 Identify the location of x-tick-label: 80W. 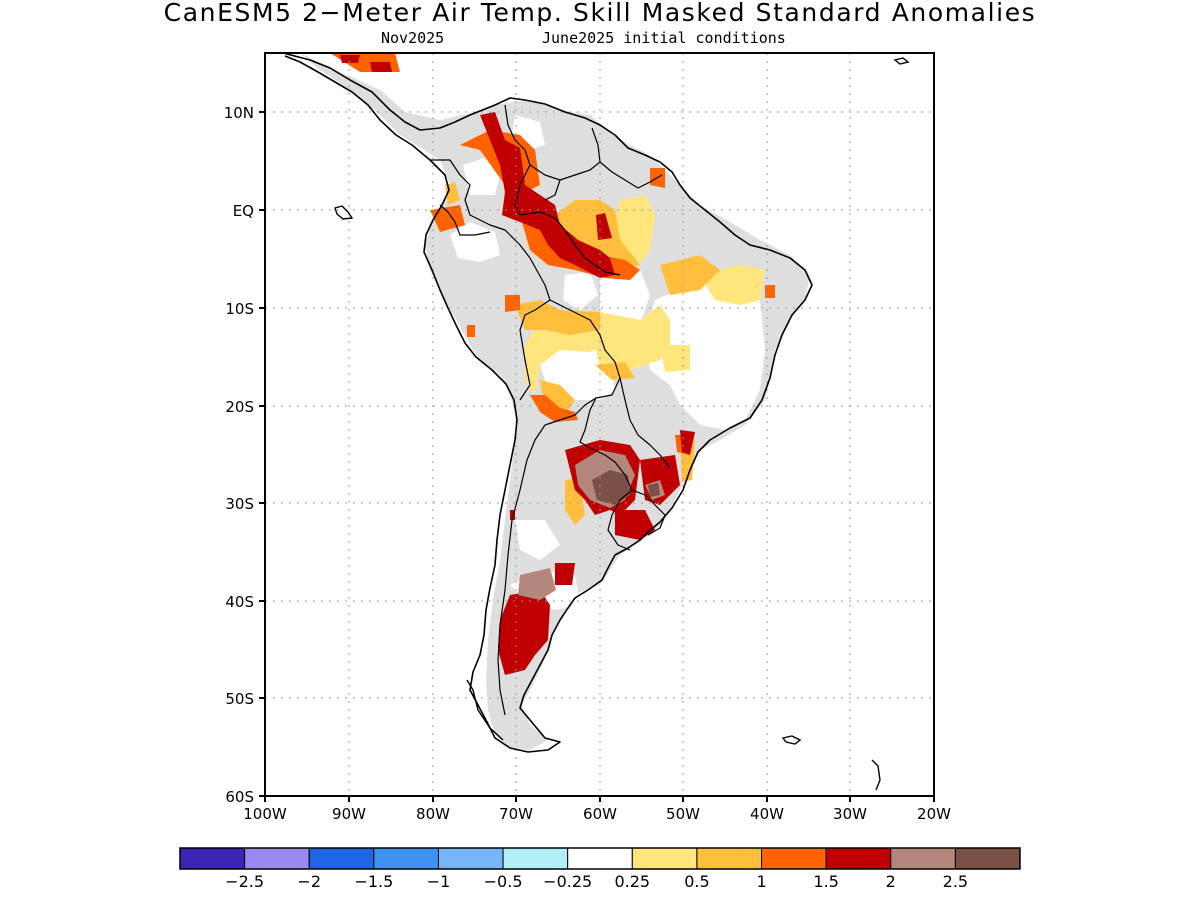
(433, 814).